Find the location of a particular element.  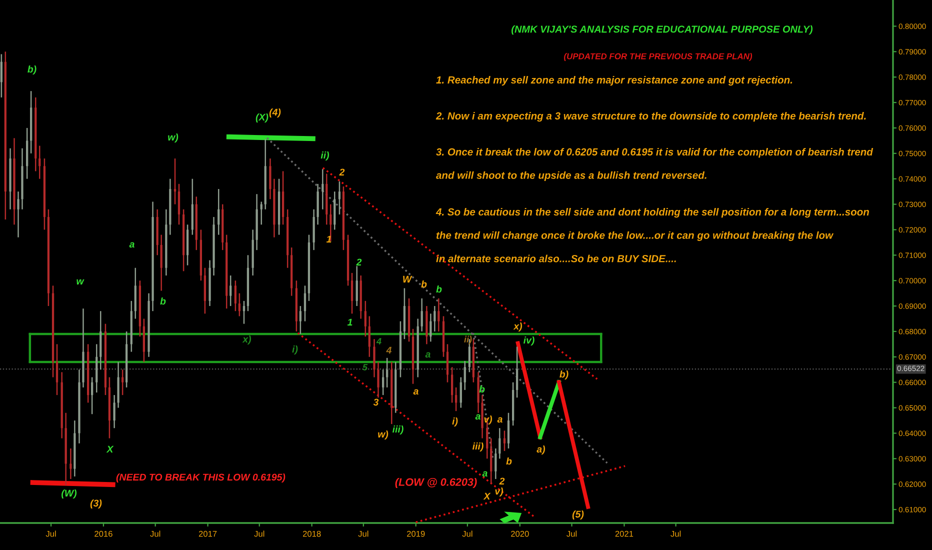

annotation: (X) is located at coordinates (262, 118).